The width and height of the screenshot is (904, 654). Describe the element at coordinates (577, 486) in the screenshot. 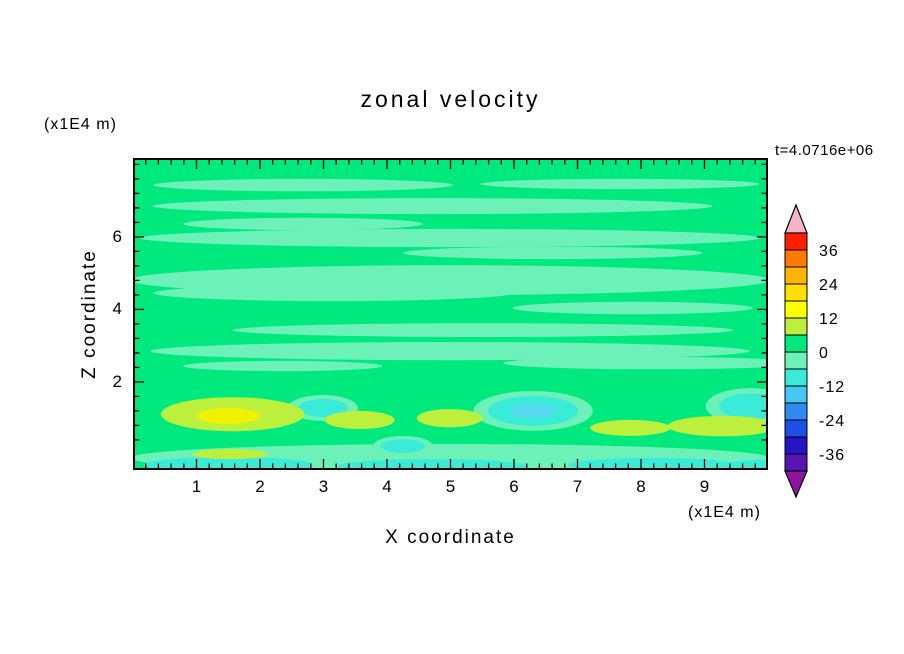

I see `x-tick-label: 7` at that location.